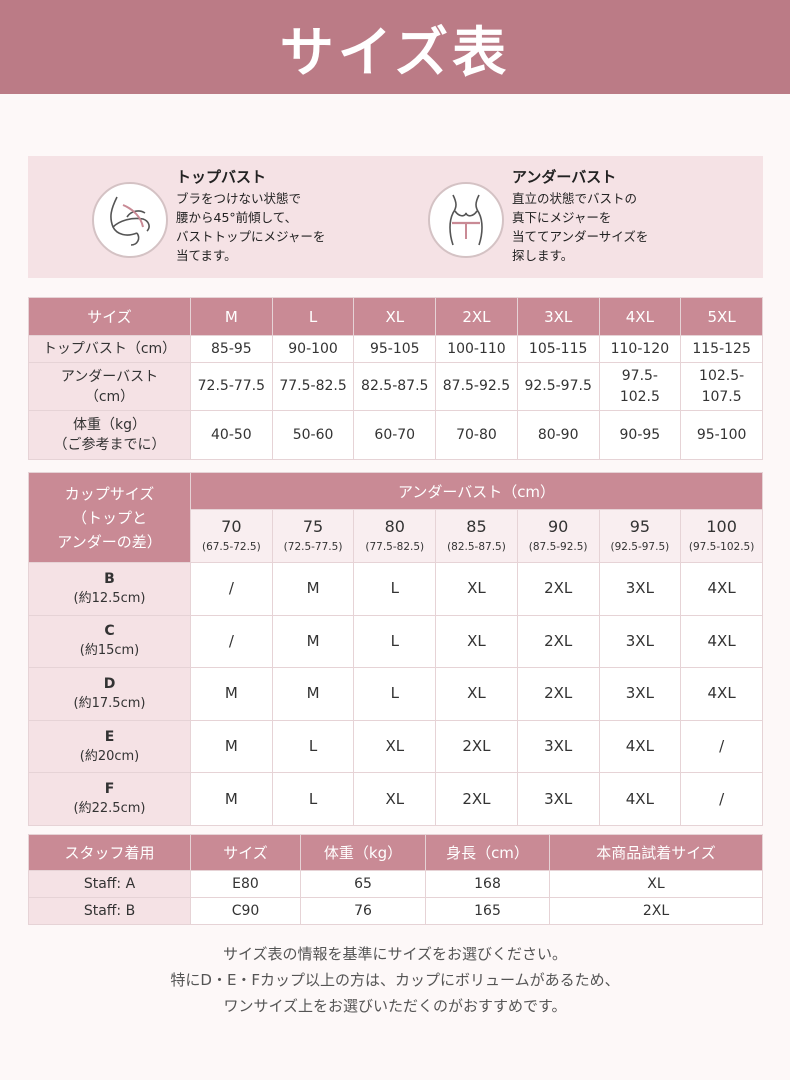 The height and width of the screenshot is (1080, 790). I want to click on cup-header-row: カップサイズ （トップと アンダーの差） アンダーバスト（cm）, so click(395, 517).